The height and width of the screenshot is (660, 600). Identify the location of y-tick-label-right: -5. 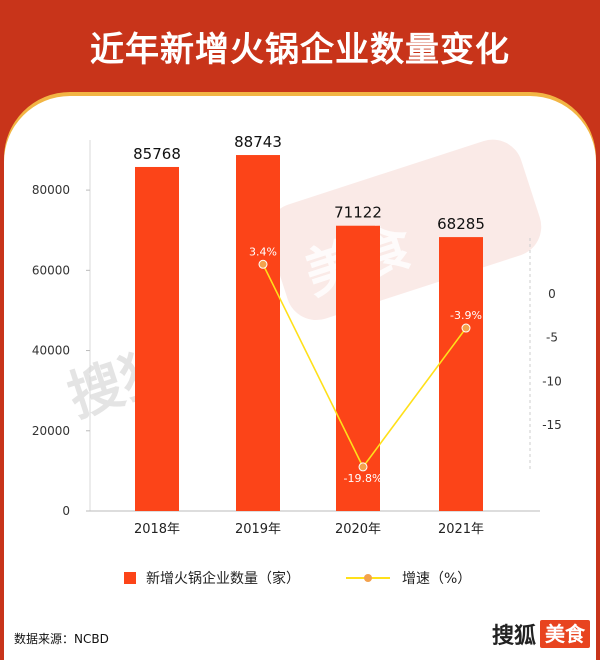
(552, 338).